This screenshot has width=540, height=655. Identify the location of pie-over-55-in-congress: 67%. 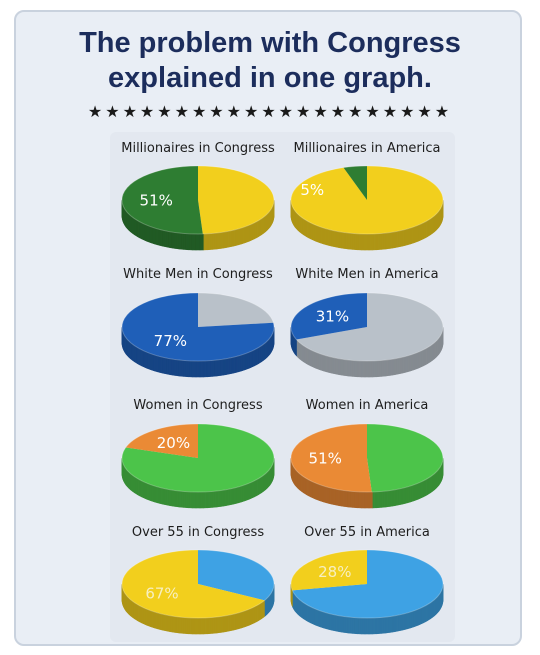
(198, 592).